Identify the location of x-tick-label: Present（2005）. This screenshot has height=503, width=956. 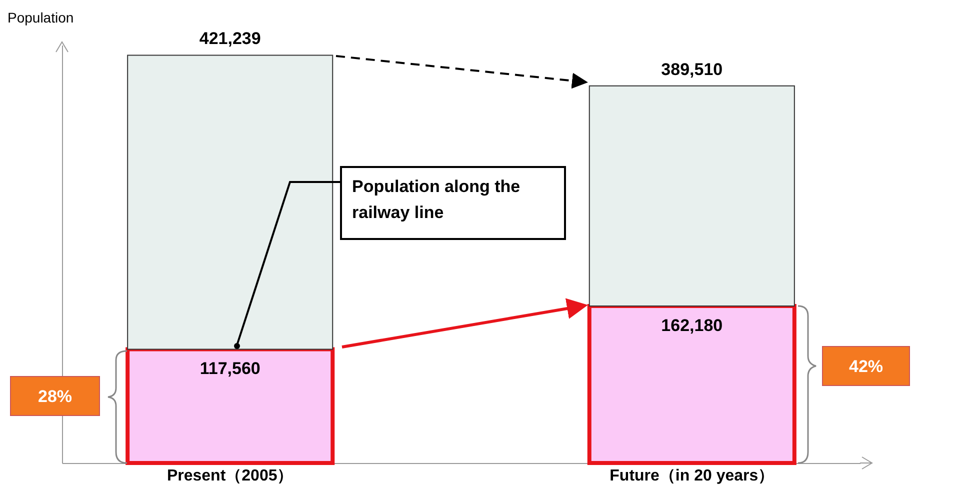
(230, 476).